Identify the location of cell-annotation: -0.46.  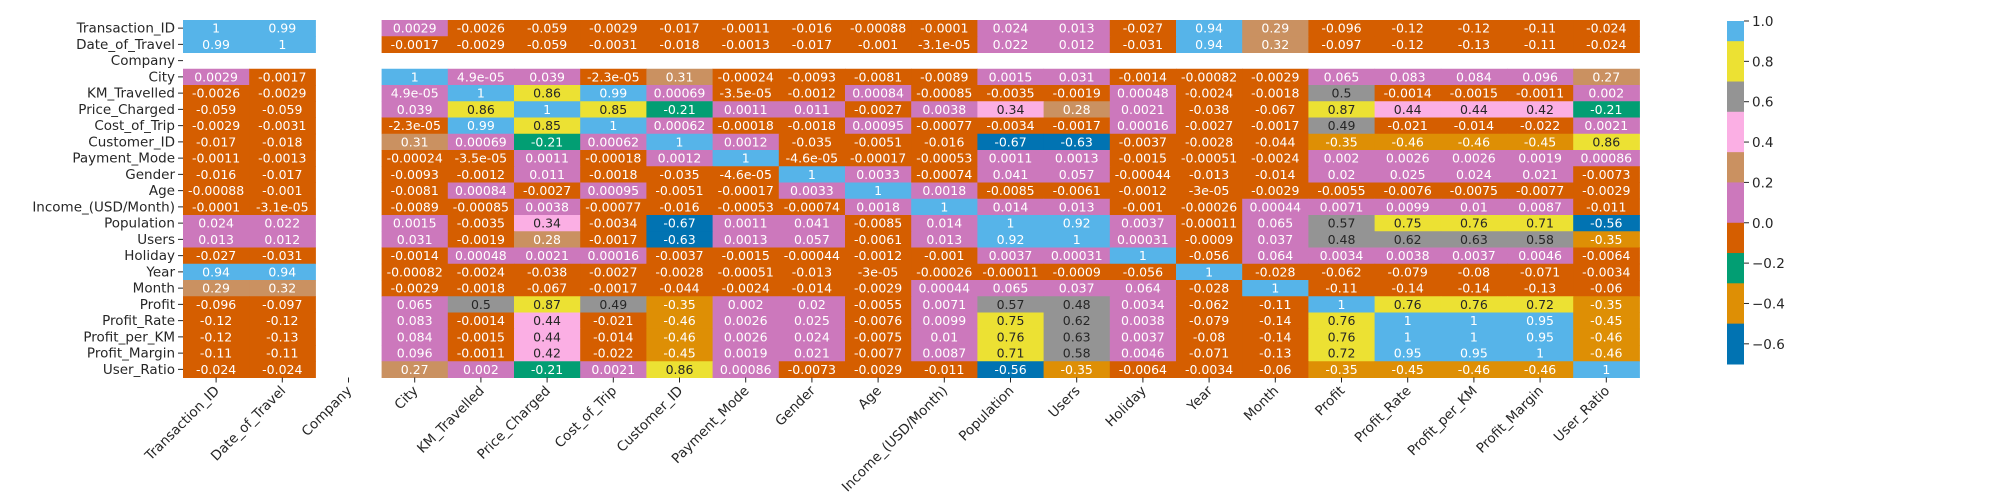
(1540, 369).